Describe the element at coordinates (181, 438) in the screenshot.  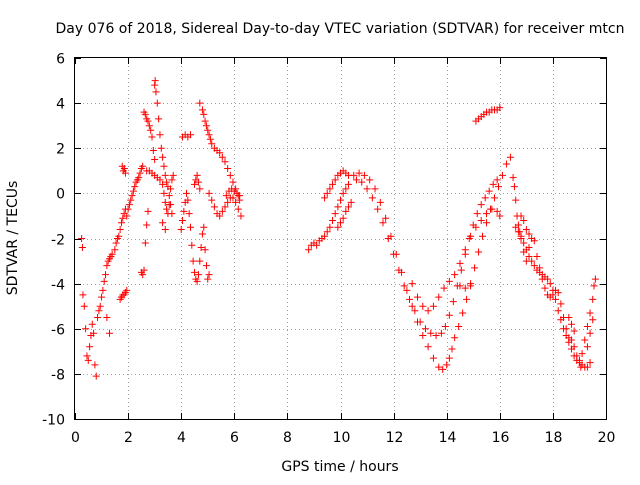
I see `x-tick-label: 4` at that location.